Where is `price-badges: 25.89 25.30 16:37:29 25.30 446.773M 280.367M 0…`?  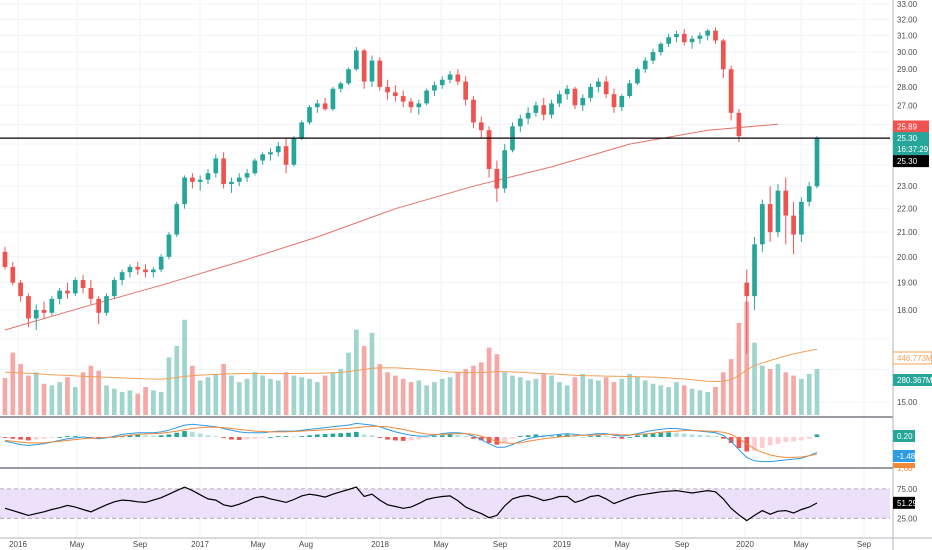 price-badges: 25.89 25.30 16:37:29 25.30 446.773M 280.367M 0… is located at coordinates (912, 314).